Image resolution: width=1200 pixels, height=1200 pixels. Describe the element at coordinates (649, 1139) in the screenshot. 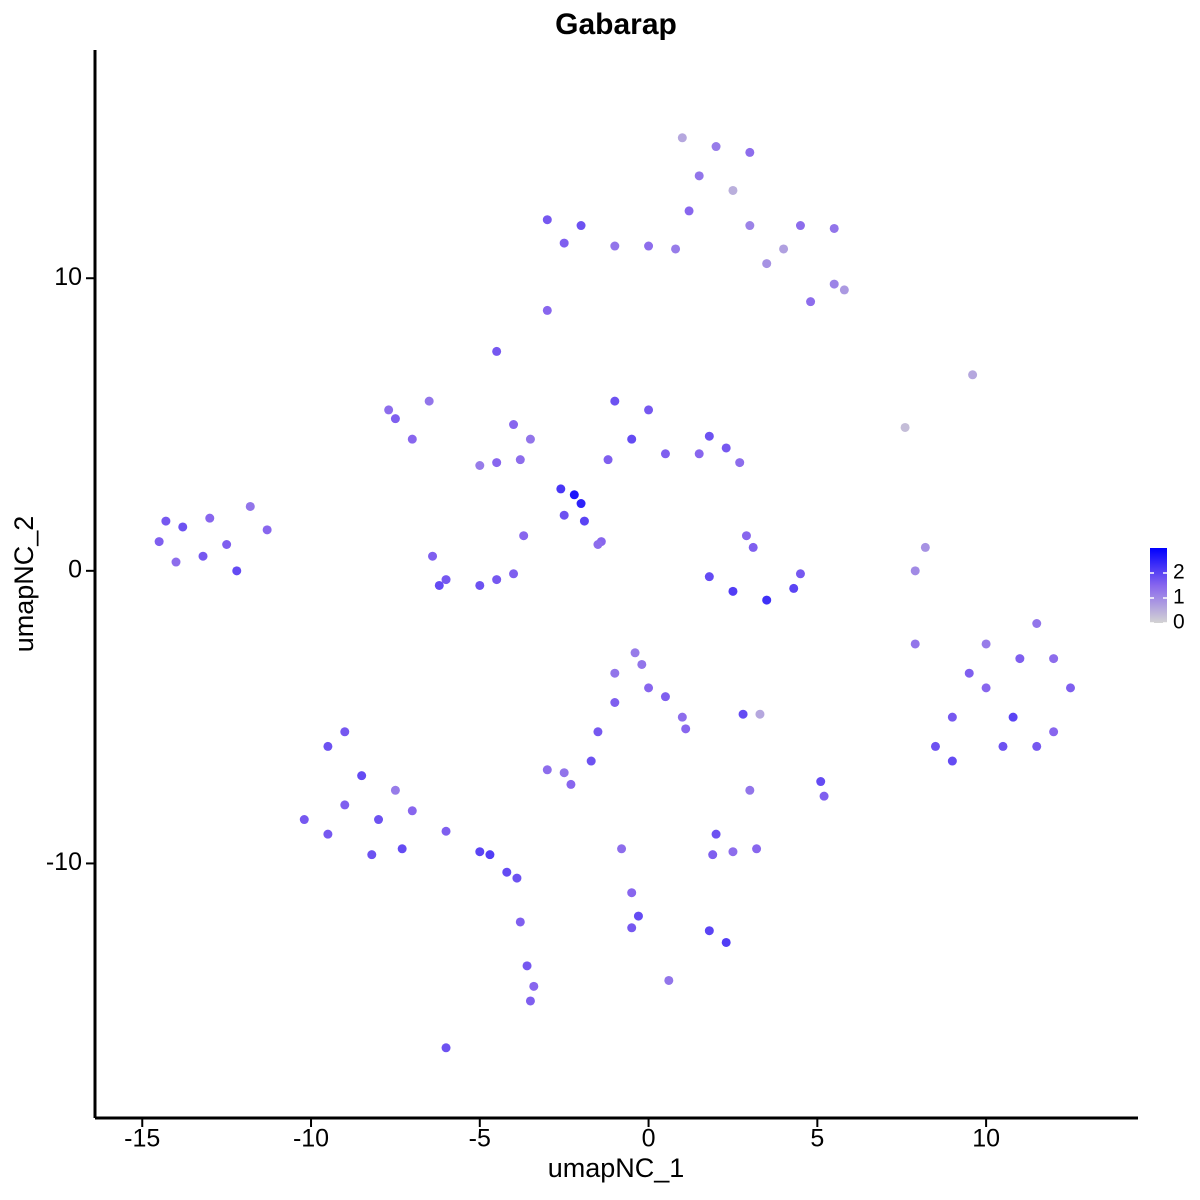

I see `x-tick-label: 0` at that location.